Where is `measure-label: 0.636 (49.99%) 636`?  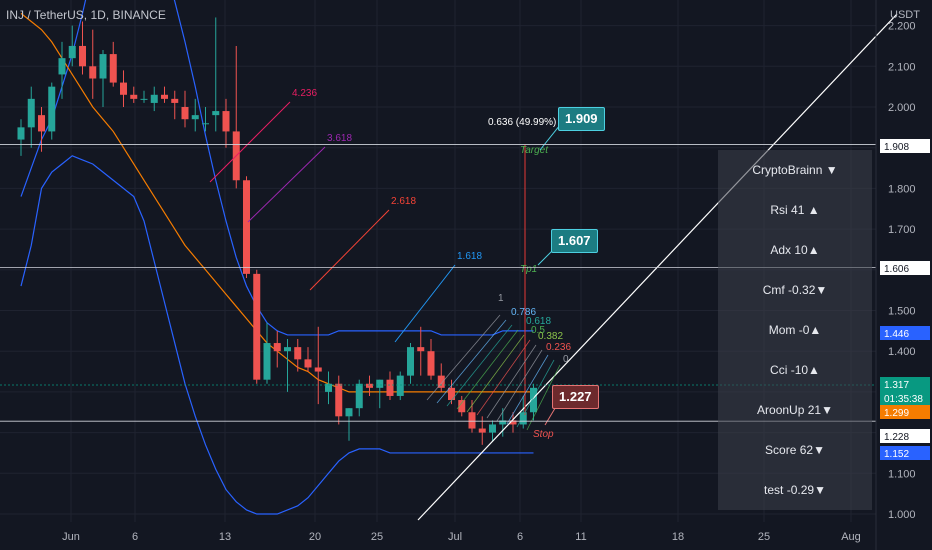 measure-label: 0.636 (49.99%) 636 is located at coordinates (532, 122).